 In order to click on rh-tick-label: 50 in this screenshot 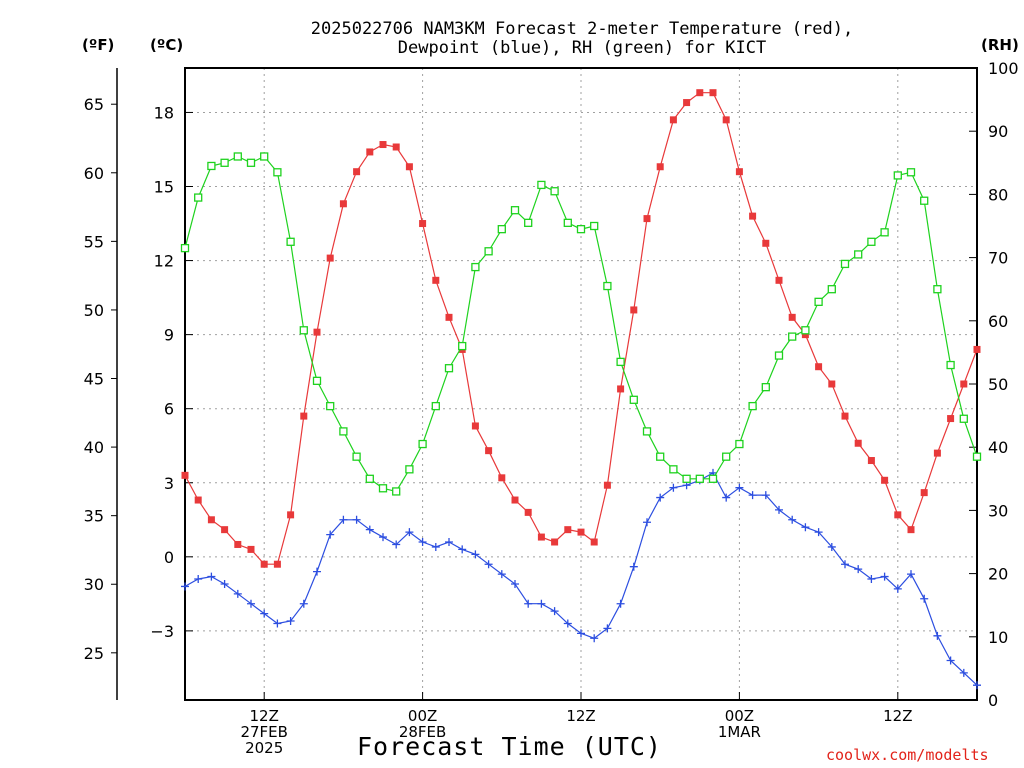, I will do `click(998, 384)`.